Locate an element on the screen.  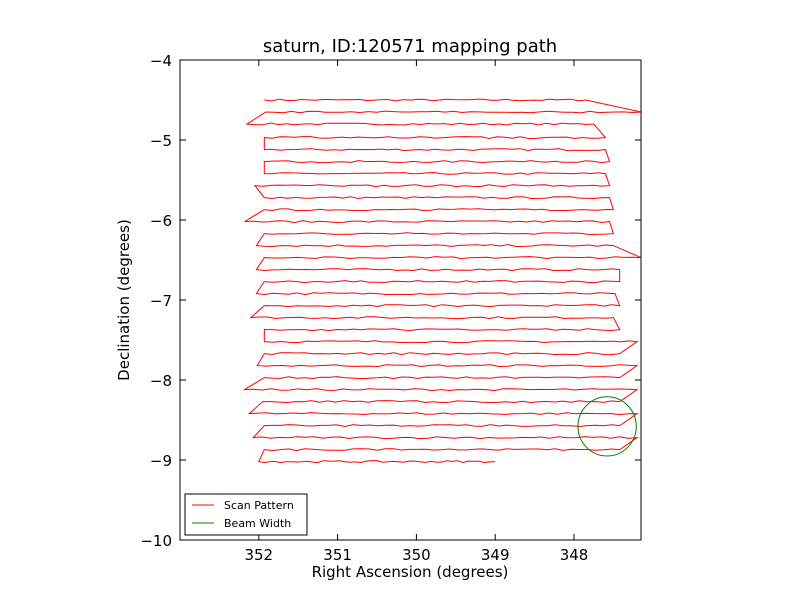
y-tick-label: −9 is located at coordinates (161, 461).